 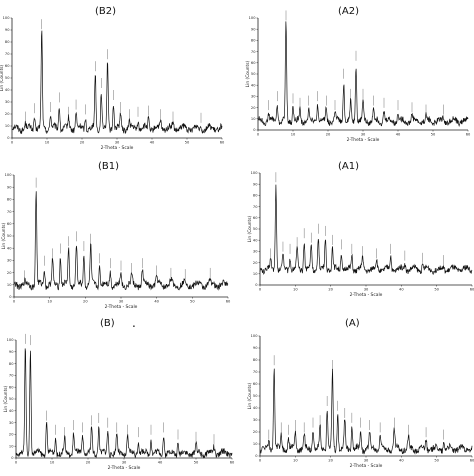 I want to click on b-x-tick-label: 50, so click(x=196, y=463).